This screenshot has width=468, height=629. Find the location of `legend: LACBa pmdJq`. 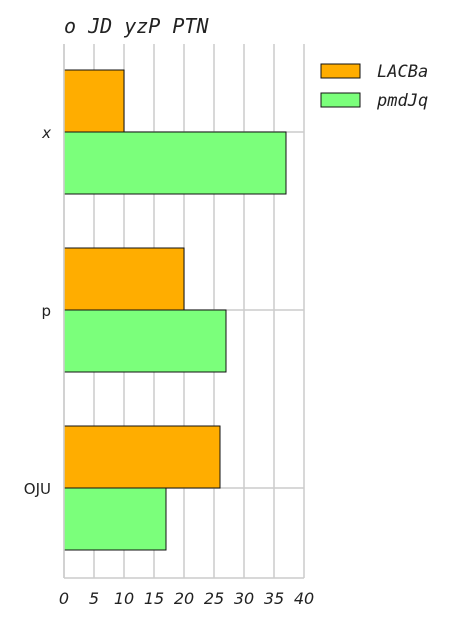

legend: LACBa pmdJq is located at coordinates (374, 86).